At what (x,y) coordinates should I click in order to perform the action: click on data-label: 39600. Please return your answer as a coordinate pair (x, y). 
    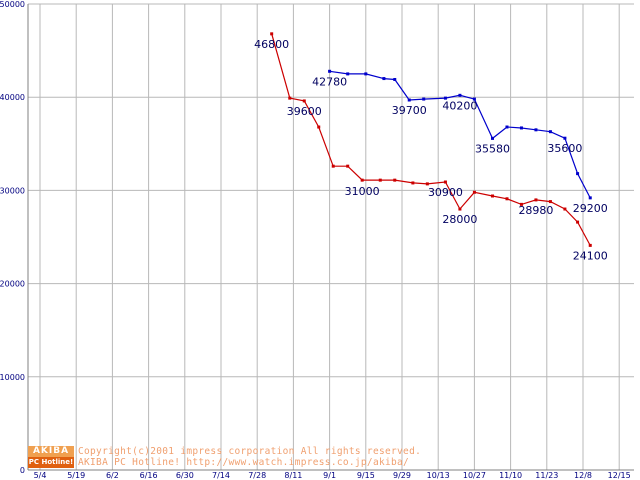
    Looking at the image, I should click on (304, 111).